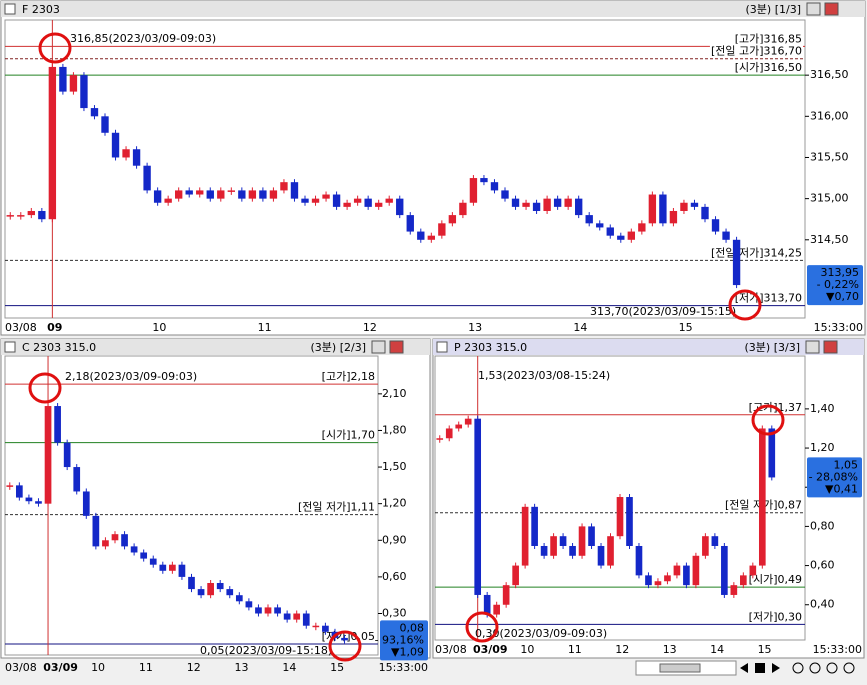  Describe the element at coordinates (829, 115) in the screenshot. I see `y-tick-label: 316,00` at that location.